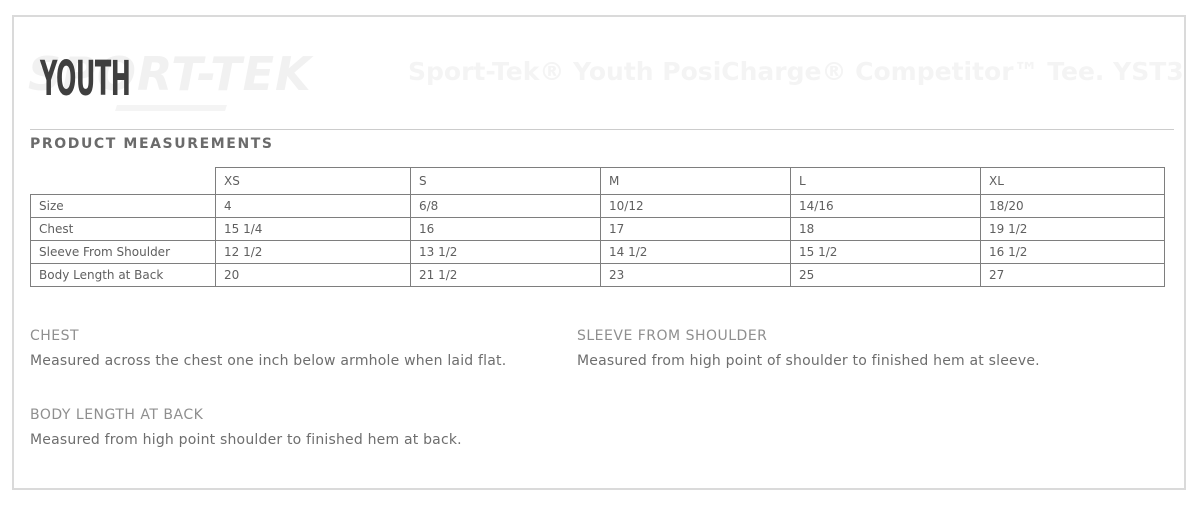 The image size is (1200, 507). Describe the element at coordinates (1072, 229) in the screenshot. I see `cell-value: 19 1/2` at that location.